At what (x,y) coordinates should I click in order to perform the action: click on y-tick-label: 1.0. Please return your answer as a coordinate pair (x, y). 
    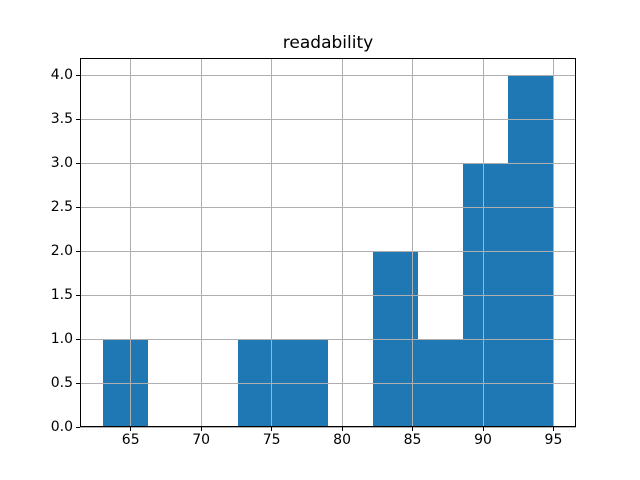
    Looking at the image, I should click on (61, 338).